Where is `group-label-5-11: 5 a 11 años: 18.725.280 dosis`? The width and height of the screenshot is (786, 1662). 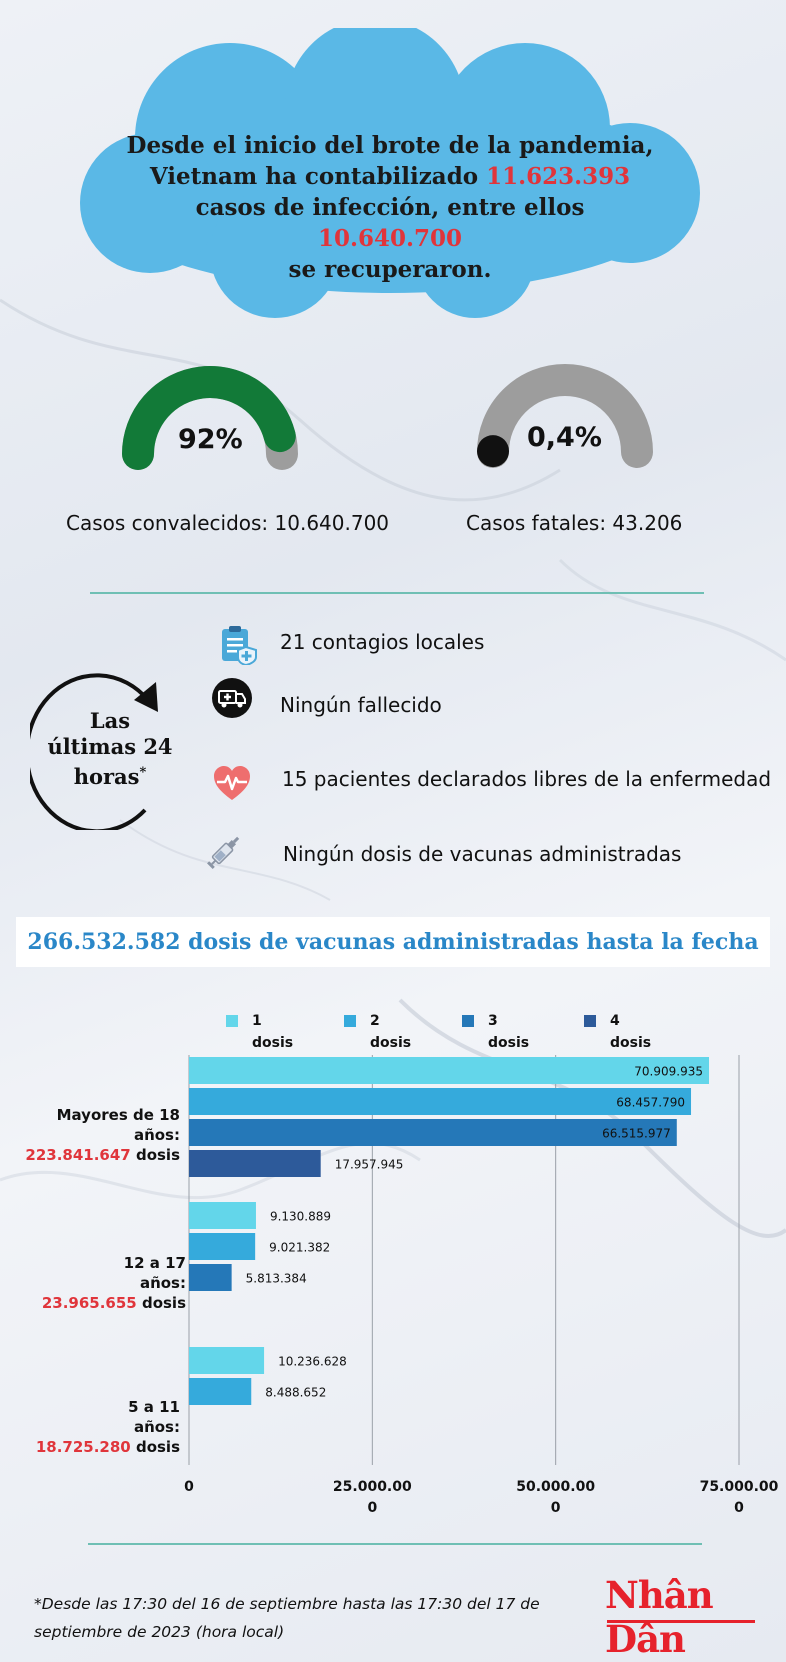
group-label-5-11: 5 a 11 años: 18.725.280 dosis is located at coordinates (107, 1427).